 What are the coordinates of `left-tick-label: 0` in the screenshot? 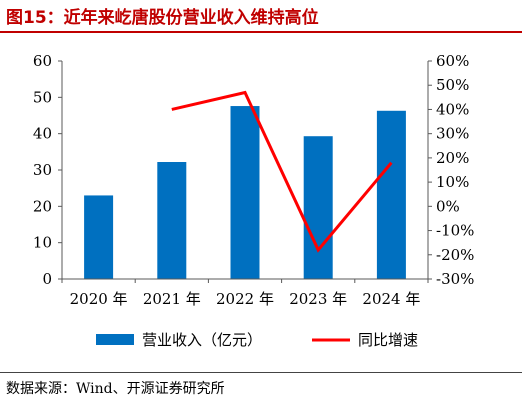 It's located at (47, 279).